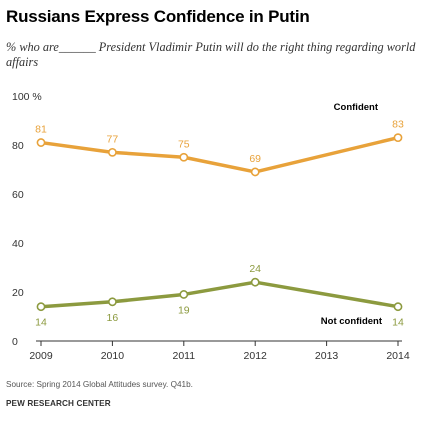 Image resolution: width=423 pixels, height=430 pixels. What do you see at coordinates (255, 159) in the screenshot?
I see `data-label: 69` at bounding box center [255, 159].